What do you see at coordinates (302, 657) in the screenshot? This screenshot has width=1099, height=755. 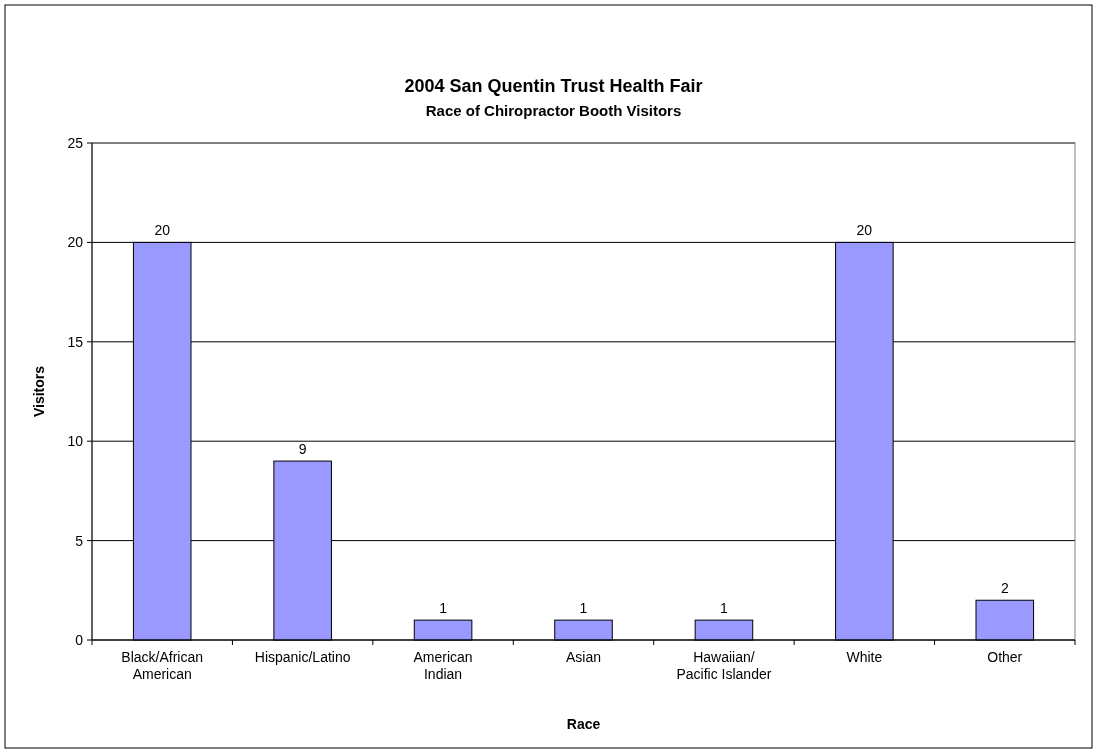 I see `x-tick-label: Hispanic/Latino` at bounding box center [302, 657].